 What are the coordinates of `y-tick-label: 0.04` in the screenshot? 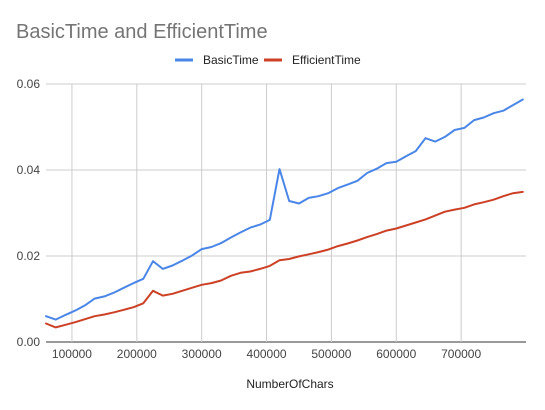 It's located at (29, 170).